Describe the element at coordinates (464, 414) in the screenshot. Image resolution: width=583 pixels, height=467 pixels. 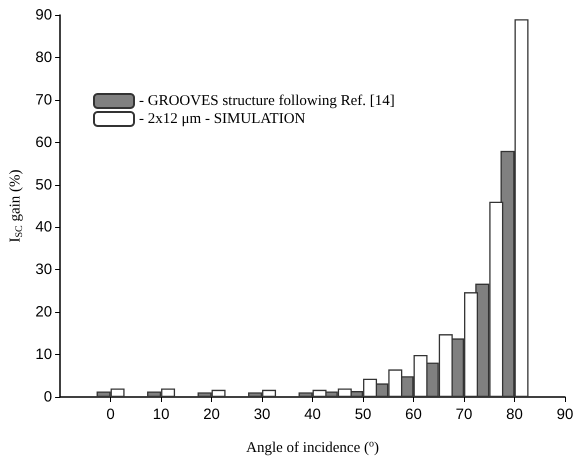
I see `x-tick-label: 70` at that location.